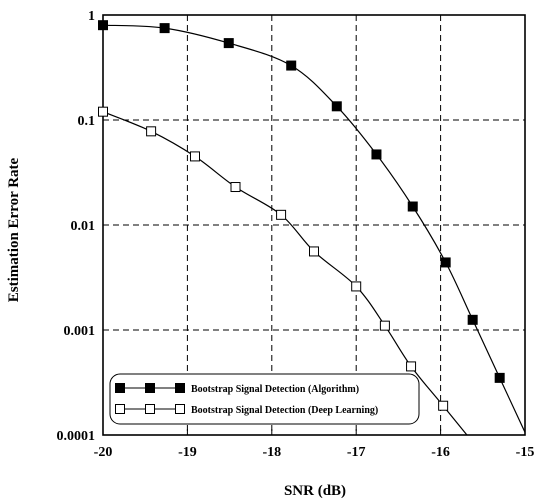  Describe the element at coordinates (91, 16) in the screenshot. I see `y-tick-label: 1` at that location.